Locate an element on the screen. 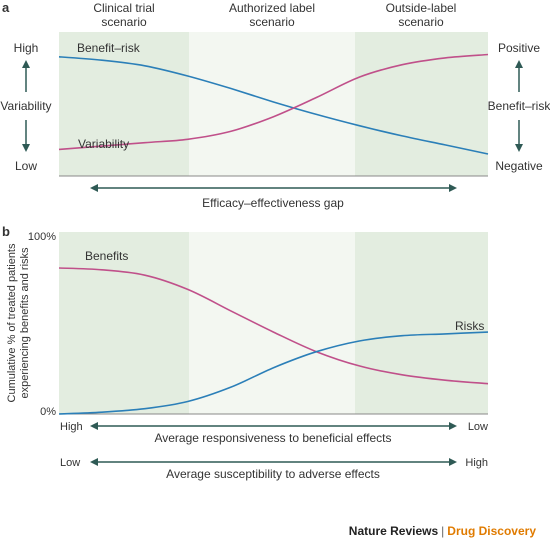  series-label-benefits: Benefits is located at coordinates (106, 256).